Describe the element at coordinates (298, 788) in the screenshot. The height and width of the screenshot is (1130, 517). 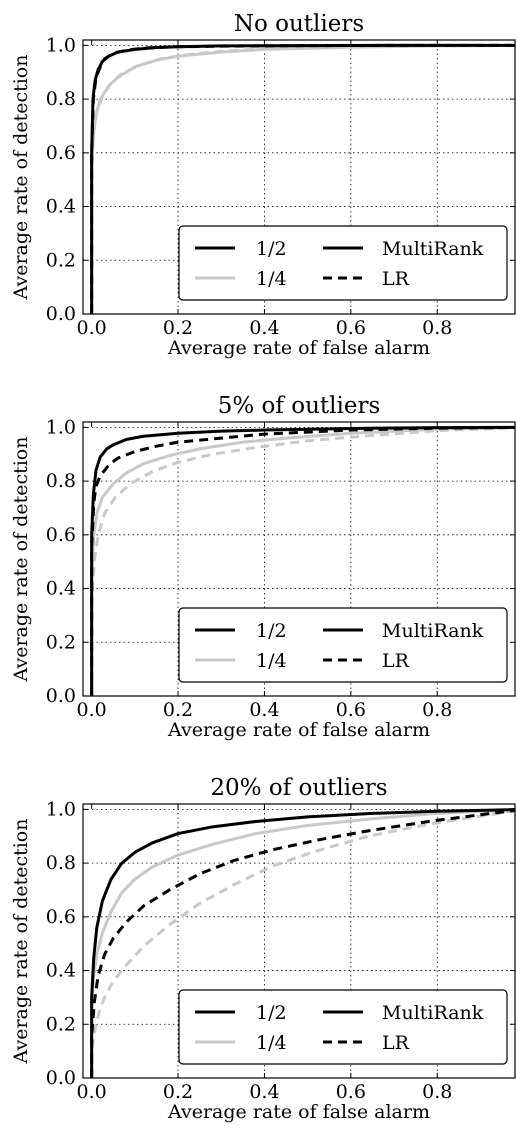
I see `chart-title: 20% of outliers` at that location.